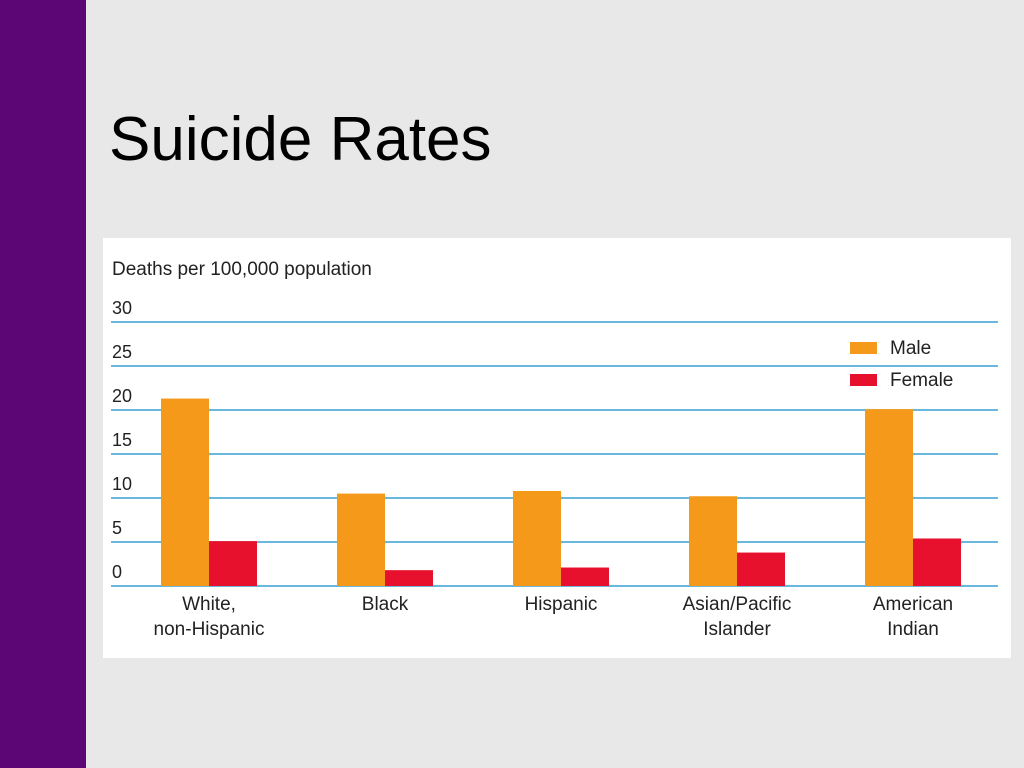 Image resolution: width=1024 pixels, height=768 pixels. Describe the element at coordinates (737, 604) in the screenshot. I see `x-category-label: Asian/Pacific` at that location.